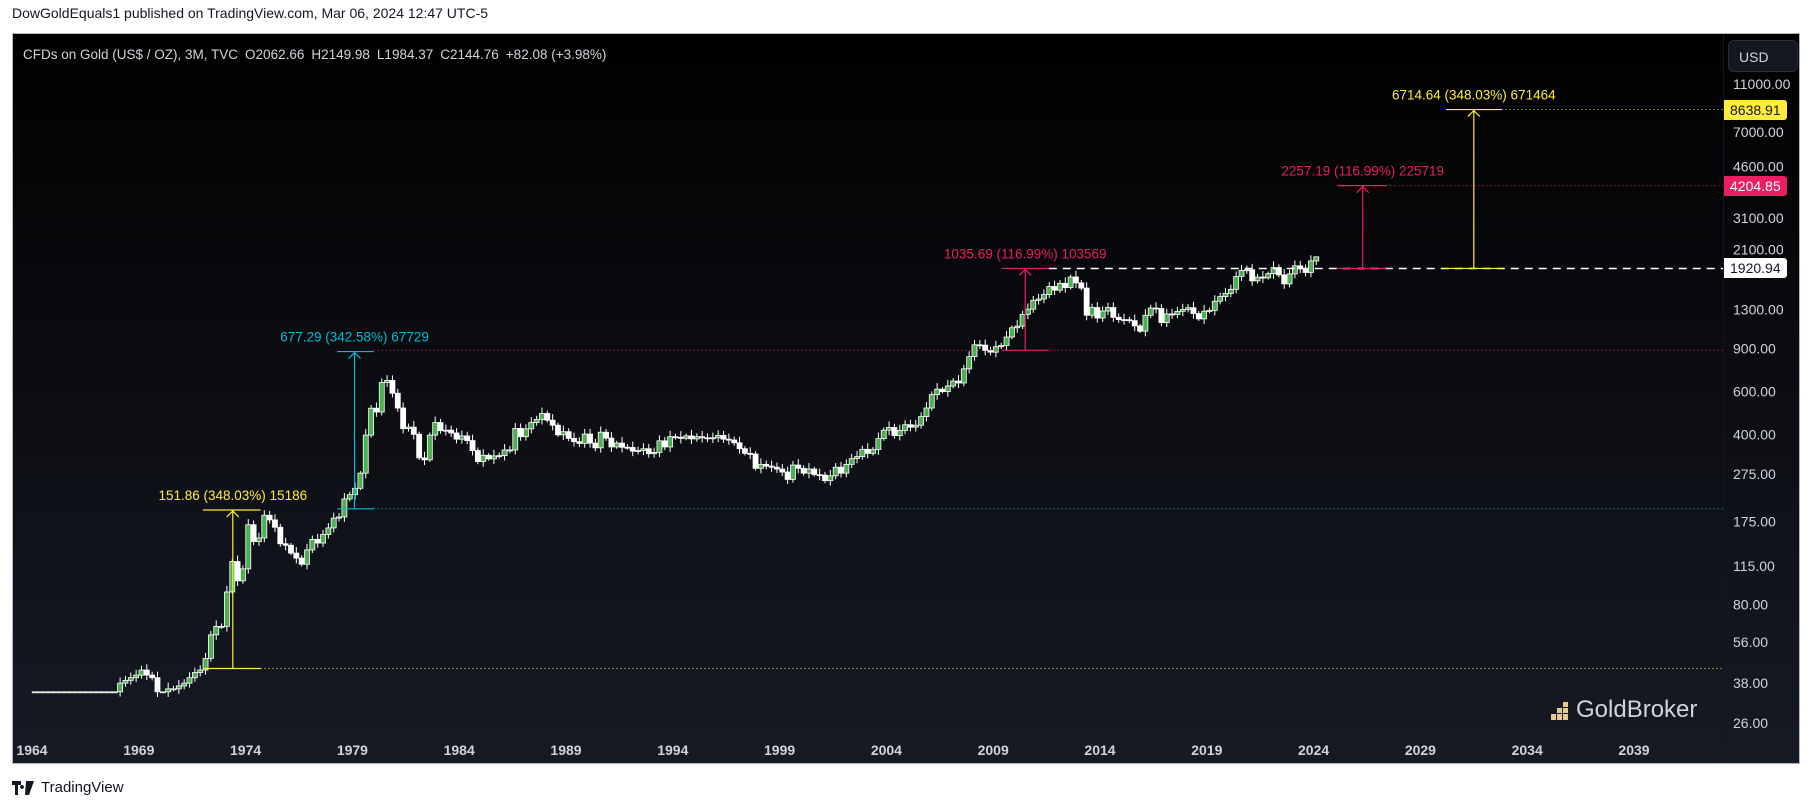  Describe the element at coordinates (82, 787) in the screenshot. I see `tradingview-brand: TradingView` at that location.